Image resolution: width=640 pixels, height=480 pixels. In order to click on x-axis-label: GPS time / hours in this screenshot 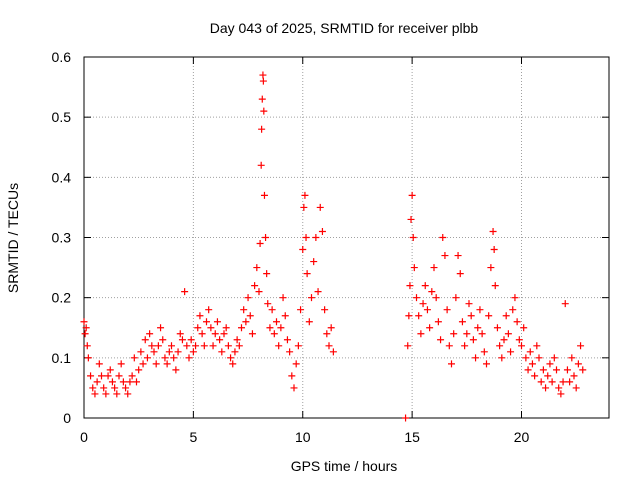, I will do `click(344, 466)`.